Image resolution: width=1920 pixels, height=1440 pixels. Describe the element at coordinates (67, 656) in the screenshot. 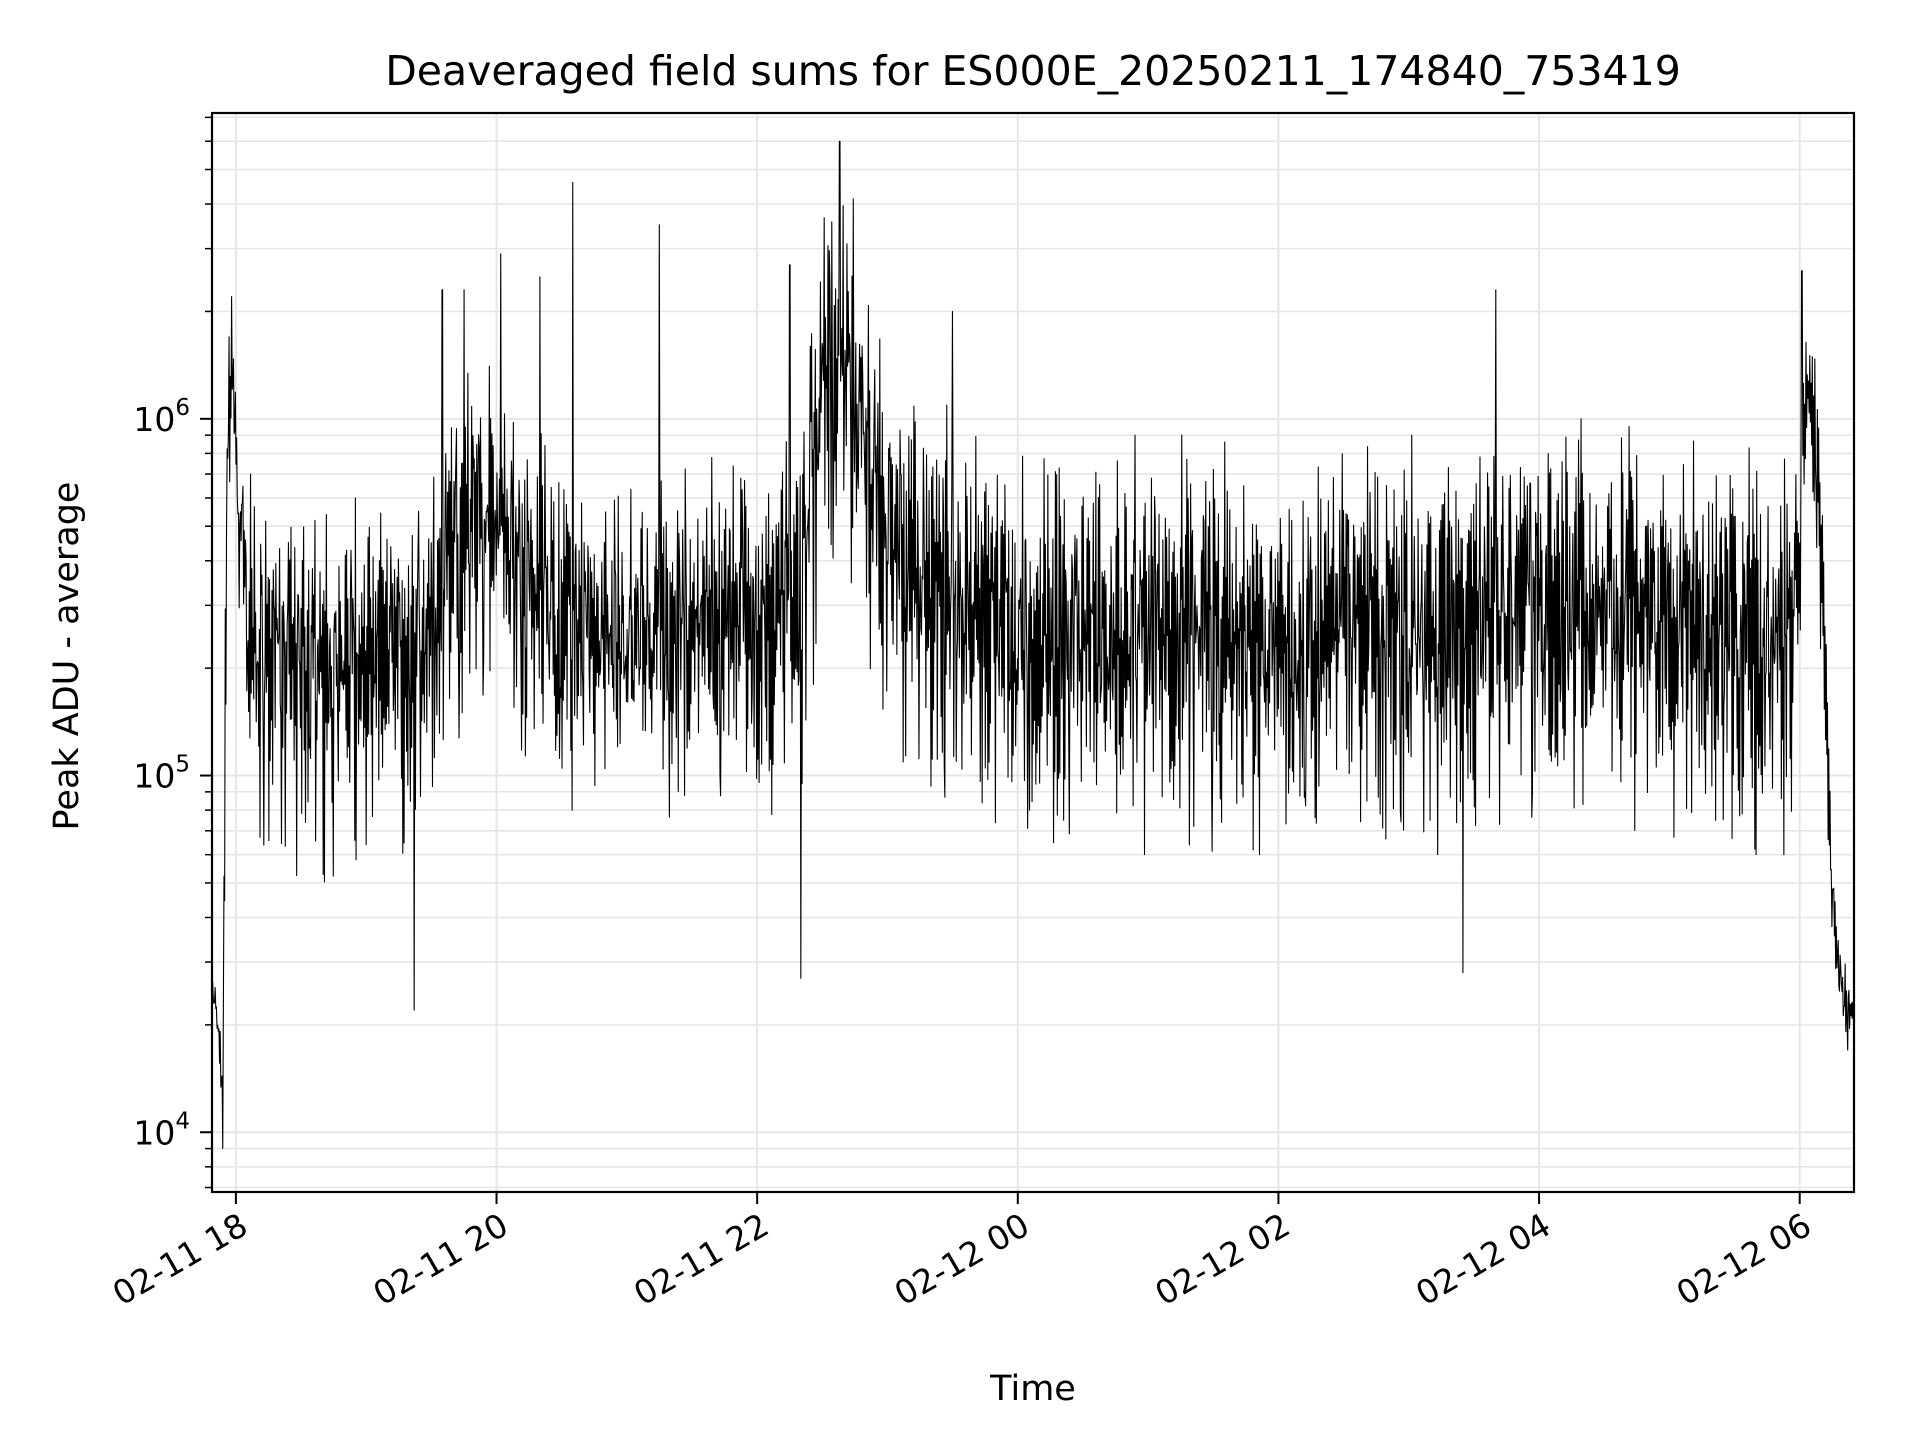

I see `y-axis-label: Peak ADU - average` at that location.